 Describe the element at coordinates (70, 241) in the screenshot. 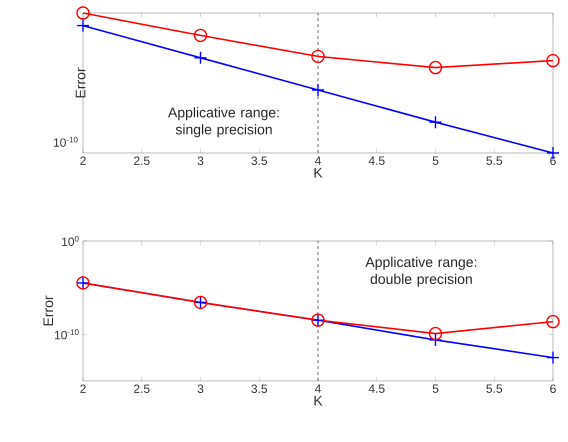

I see `y-tick-label: 10$^{0}$` at that location.